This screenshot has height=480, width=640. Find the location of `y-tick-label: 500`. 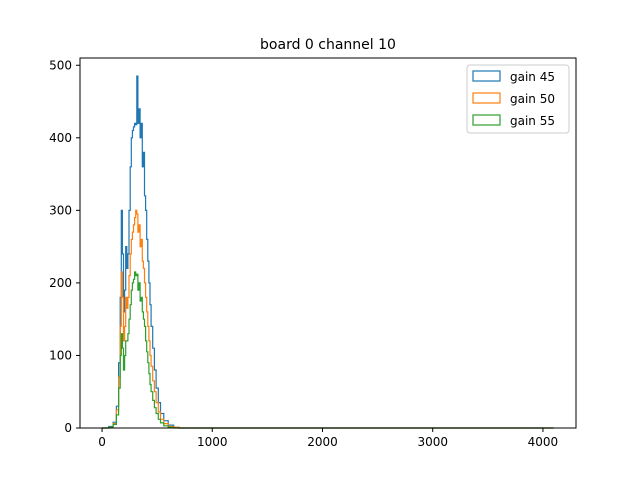

y-tick-label: 500 is located at coordinates (60, 65).